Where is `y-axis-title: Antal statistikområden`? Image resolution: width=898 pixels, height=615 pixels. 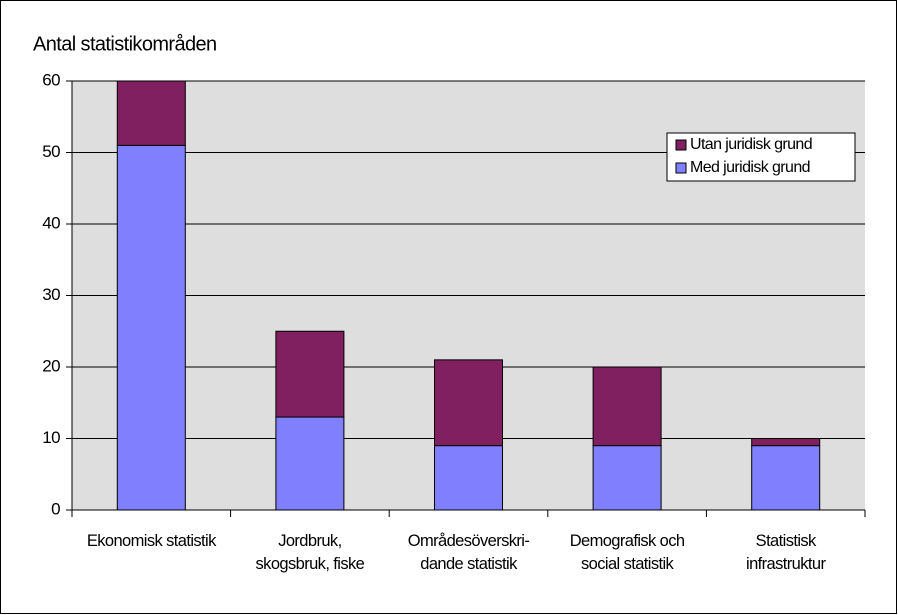
y-axis-title: Antal statistikområden is located at coordinates (125, 44).